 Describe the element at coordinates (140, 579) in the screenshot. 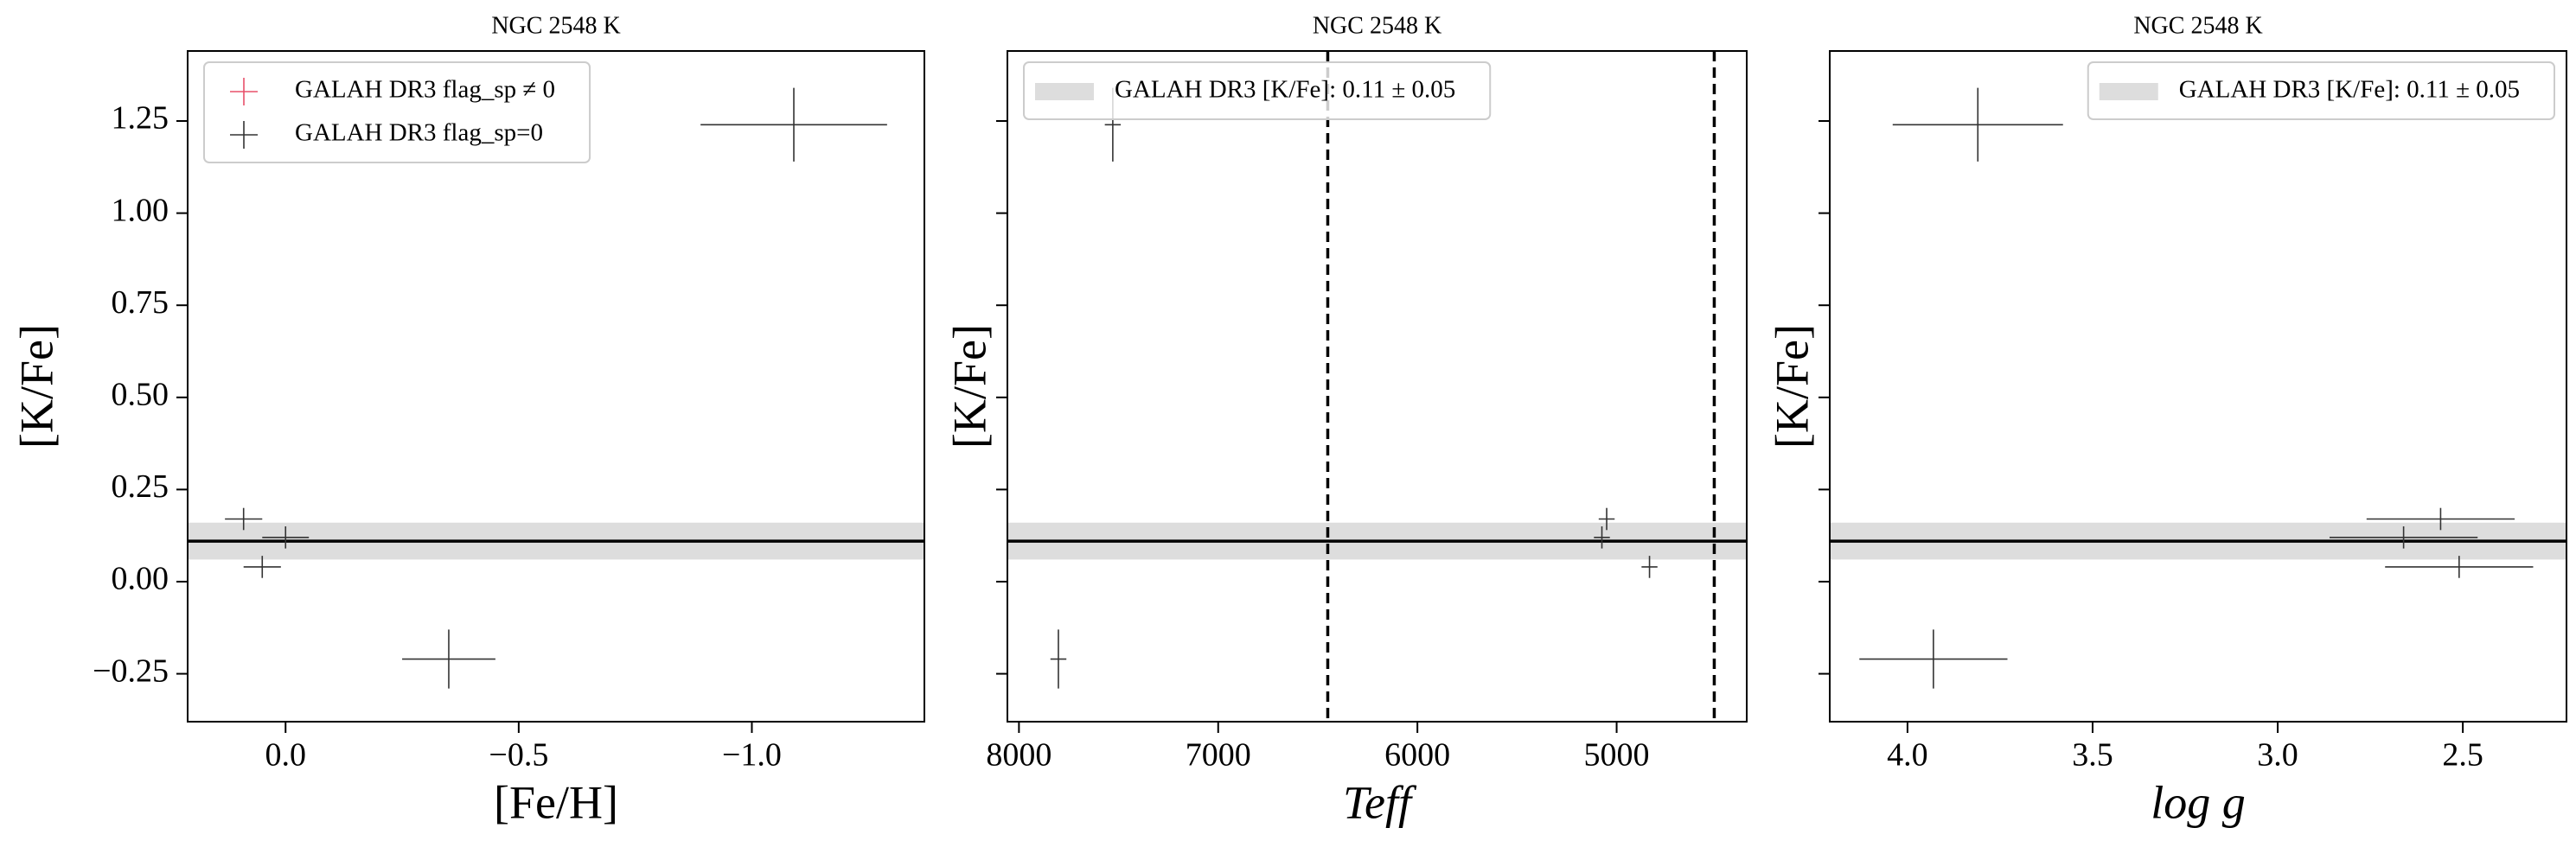

I see `y-tick-label: 0.00` at that location.